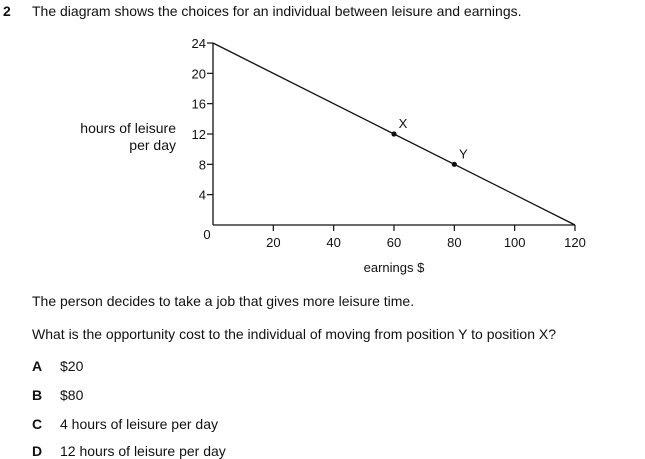 The height and width of the screenshot is (459, 645). Describe the element at coordinates (463, 153) in the screenshot. I see `point-y-label: Y` at that location.